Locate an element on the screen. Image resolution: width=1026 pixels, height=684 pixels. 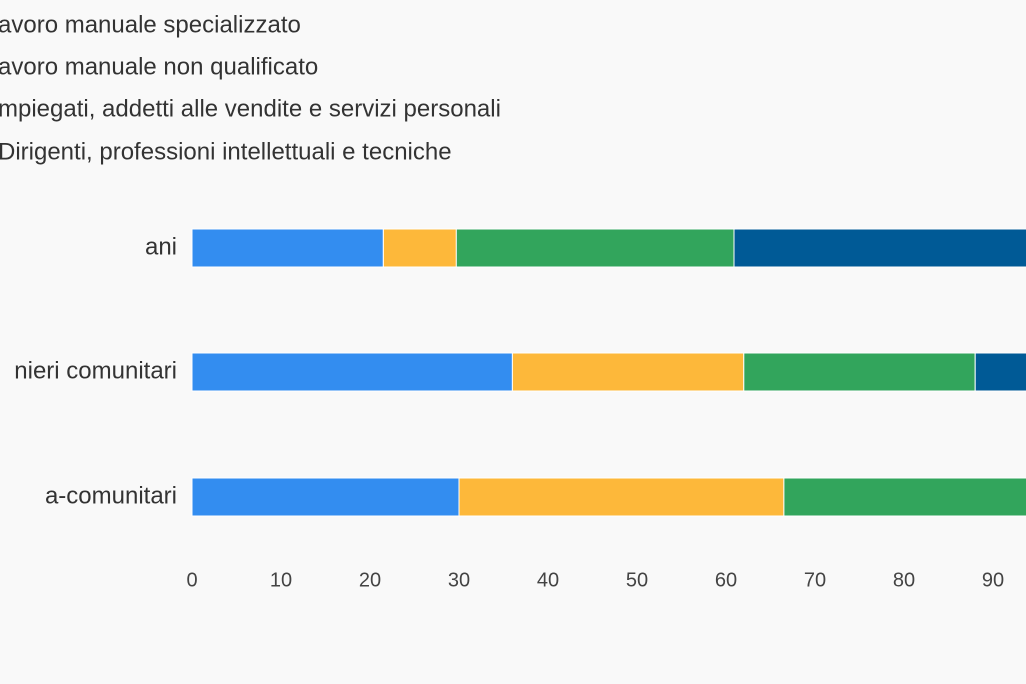
x-tick-label-40: 40 is located at coordinates (548, 580).